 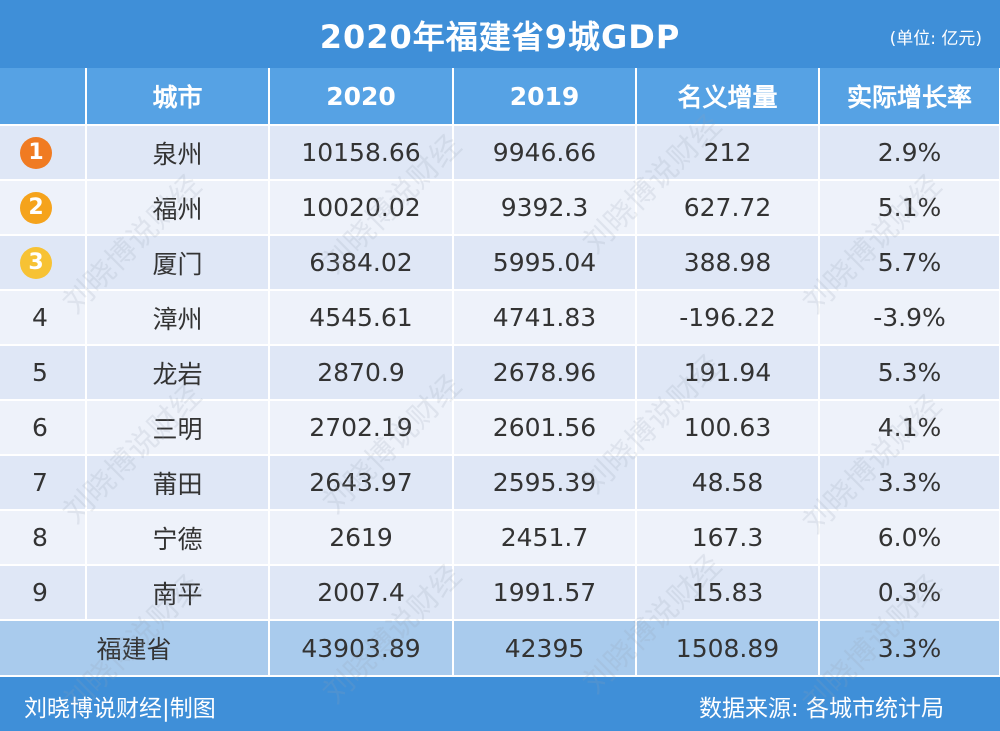 I want to click on table-row: 2 福州 10020.02 9392.3 627.72 5.1%, so click(x=500, y=208).